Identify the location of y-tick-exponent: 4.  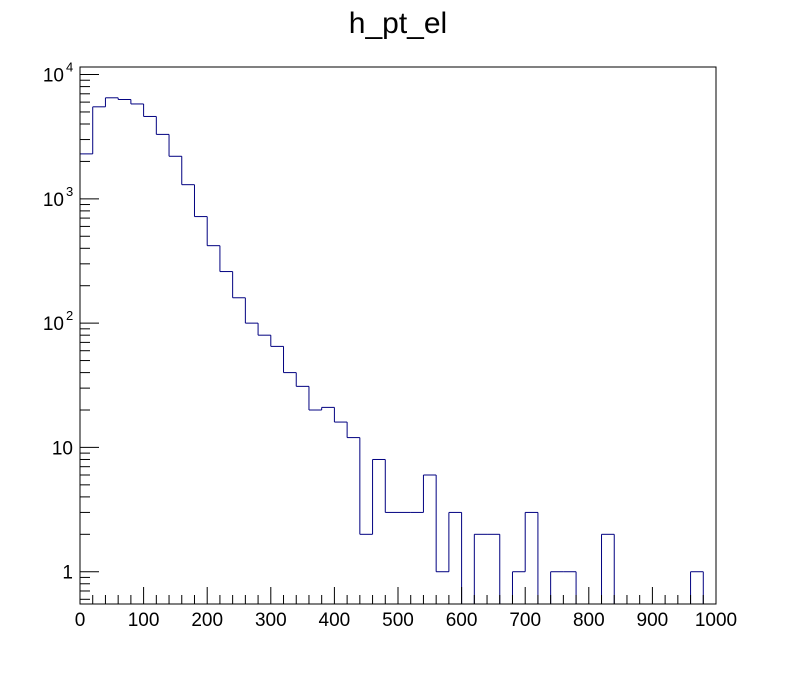
(69, 67).